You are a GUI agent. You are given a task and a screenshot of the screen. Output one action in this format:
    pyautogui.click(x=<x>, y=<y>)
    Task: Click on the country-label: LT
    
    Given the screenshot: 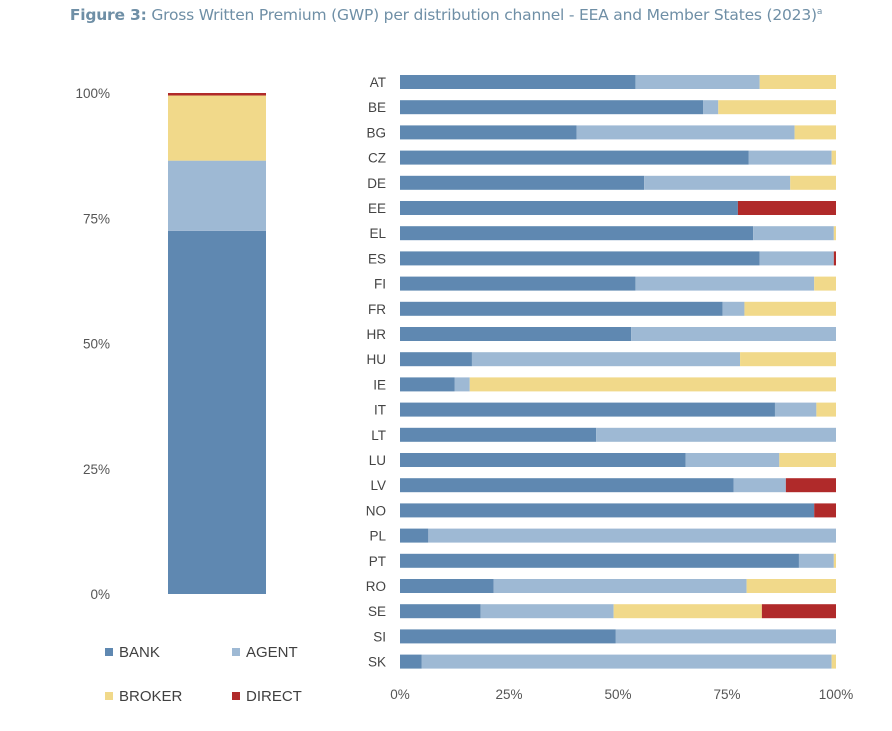 What is the action you would take?
    pyautogui.click(x=378, y=435)
    